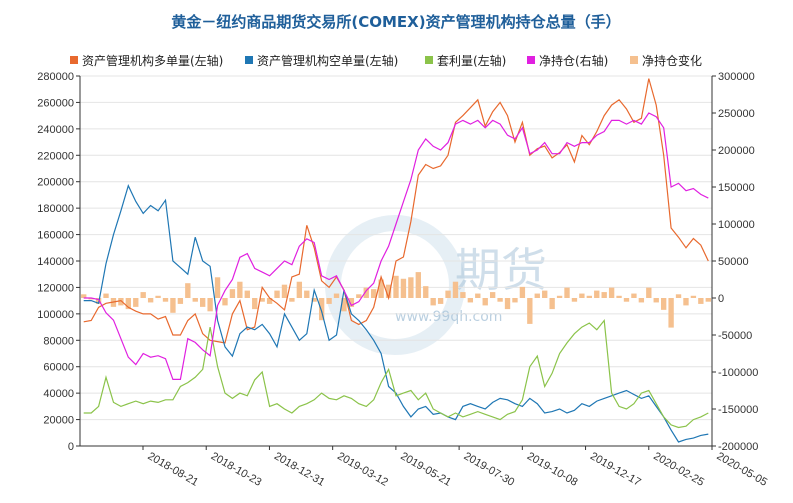 This screenshot has width=793, height=503. Describe the element at coordinates (58, 421) in the screenshot. I see `left-tick-label: 20000` at that location.